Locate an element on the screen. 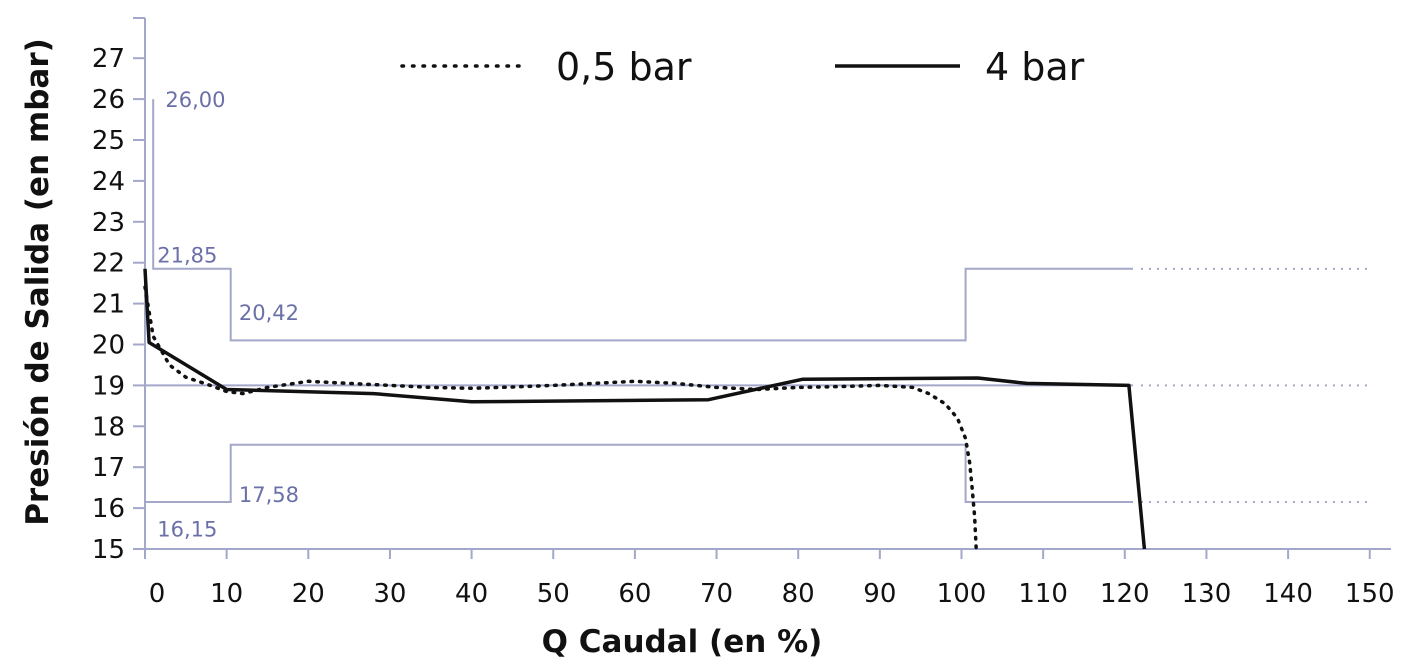 This screenshot has width=1403, height=659. x-tick-label: 0 is located at coordinates (157, 594).